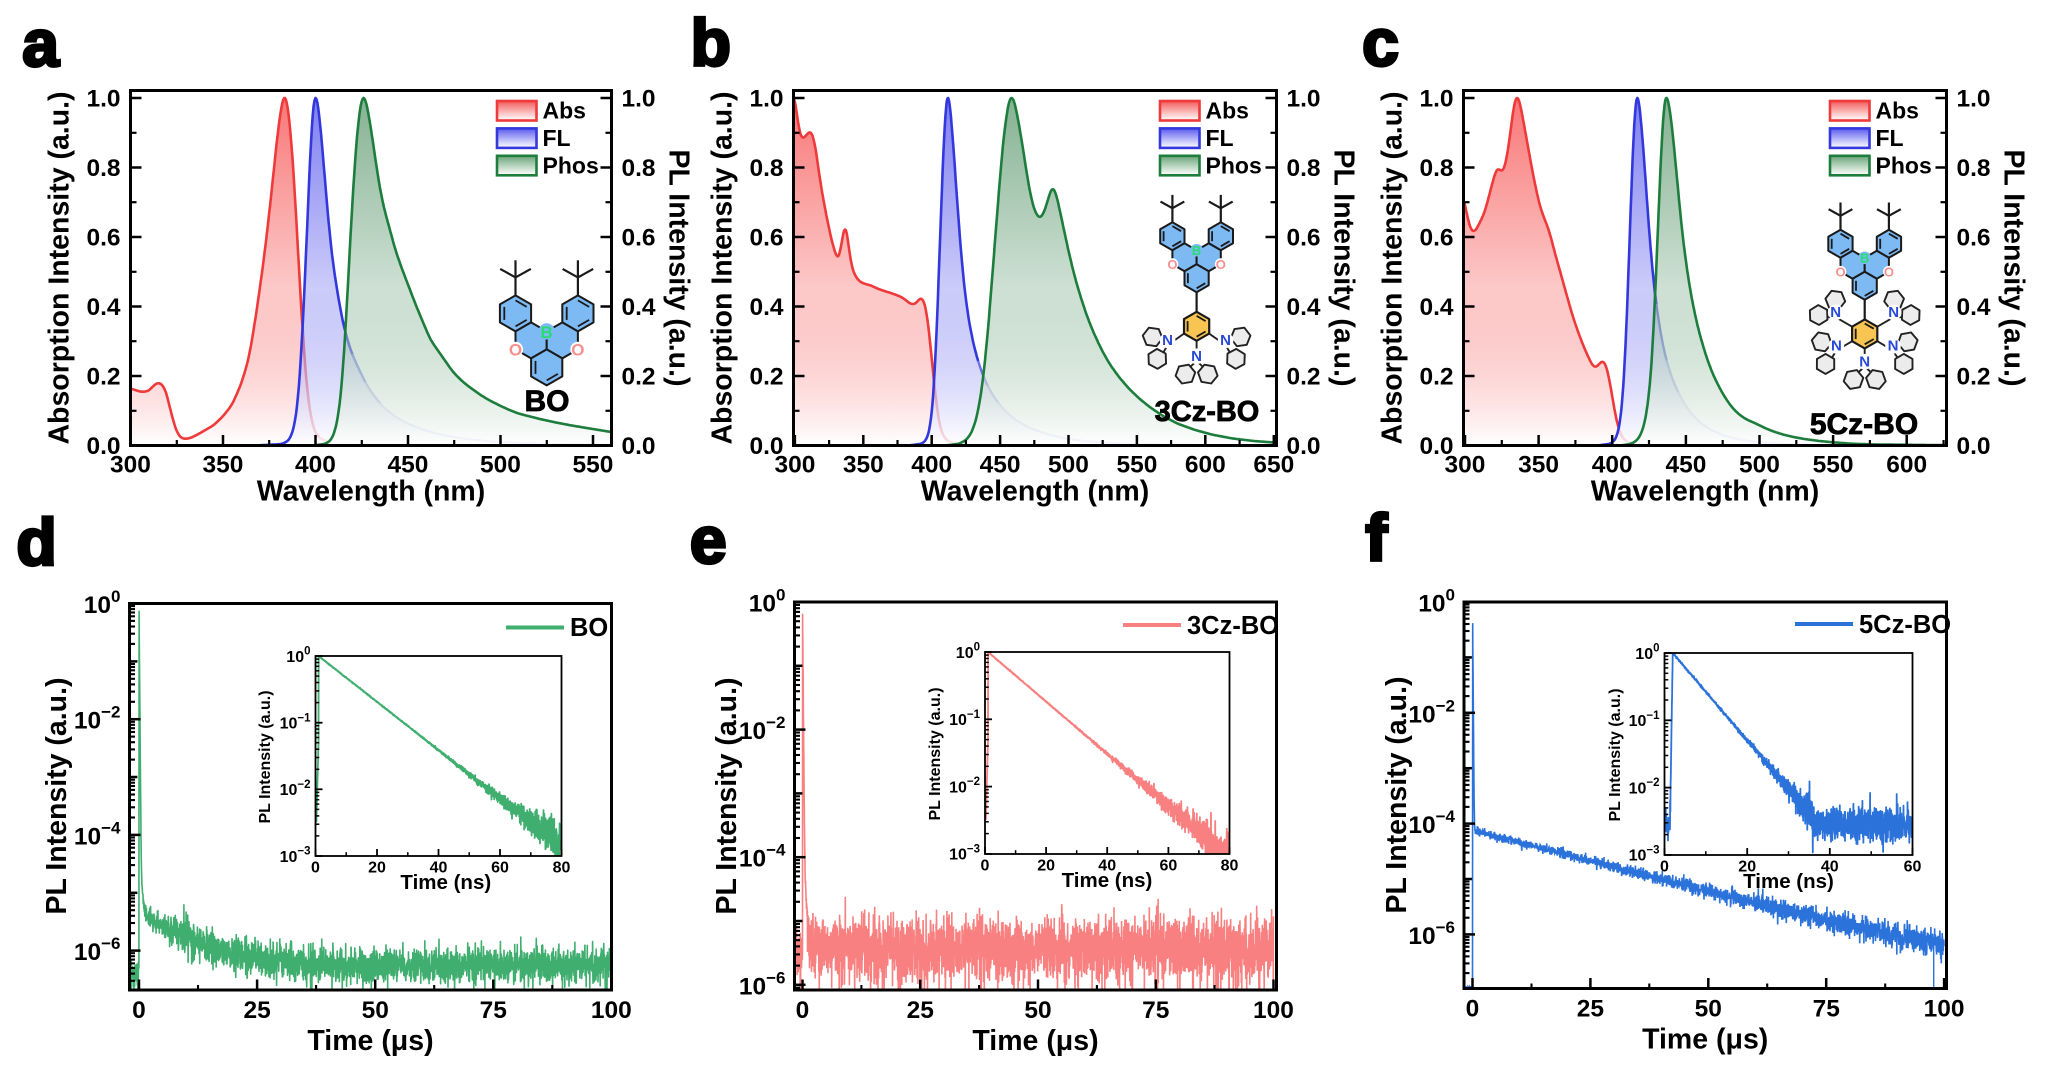 The height and width of the screenshot is (1085, 2048). What do you see at coordinates (708, 540) in the screenshot?
I see `svg-text: e` at bounding box center [708, 540].